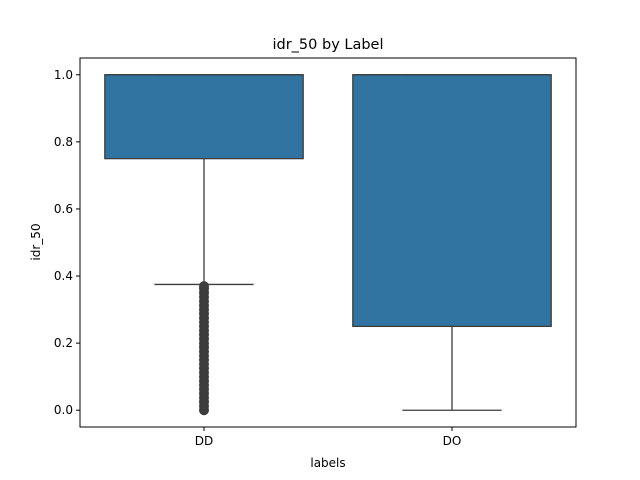  What do you see at coordinates (328, 437) in the screenshot?
I see `x-axis: DD DO` at bounding box center [328, 437].